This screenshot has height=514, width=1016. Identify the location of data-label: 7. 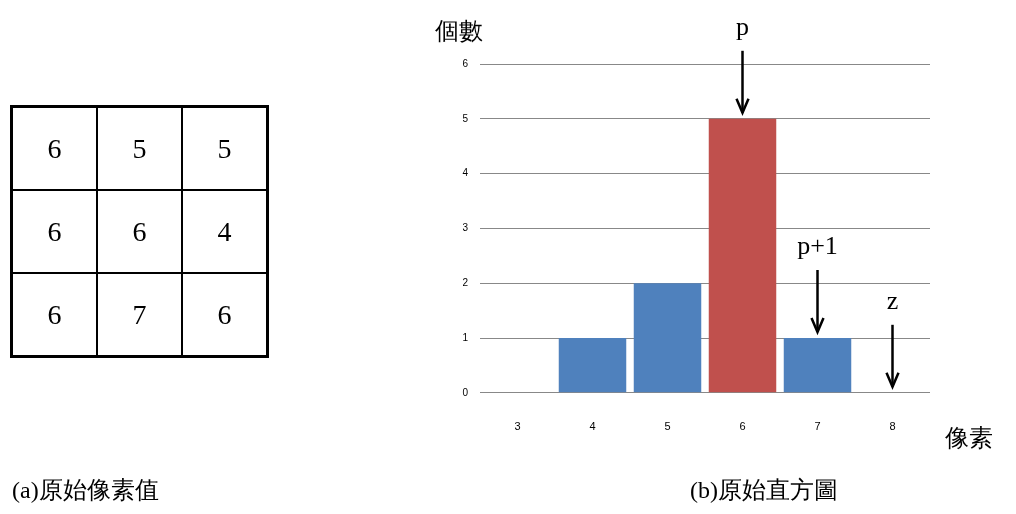
(139, 314).